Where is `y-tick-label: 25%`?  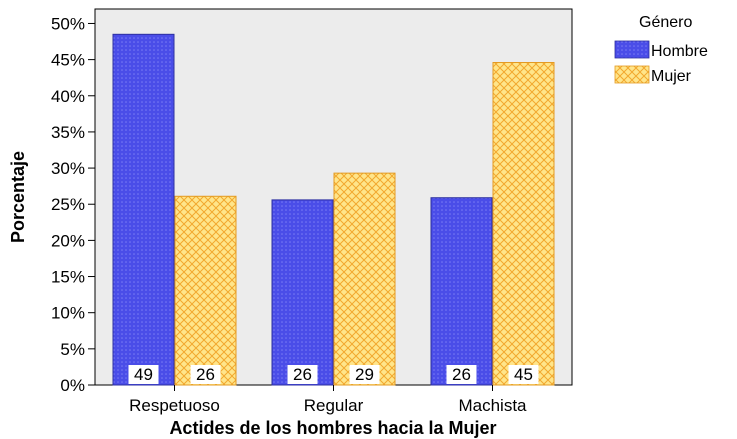 y-tick-label: 25% is located at coordinates (68, 204).